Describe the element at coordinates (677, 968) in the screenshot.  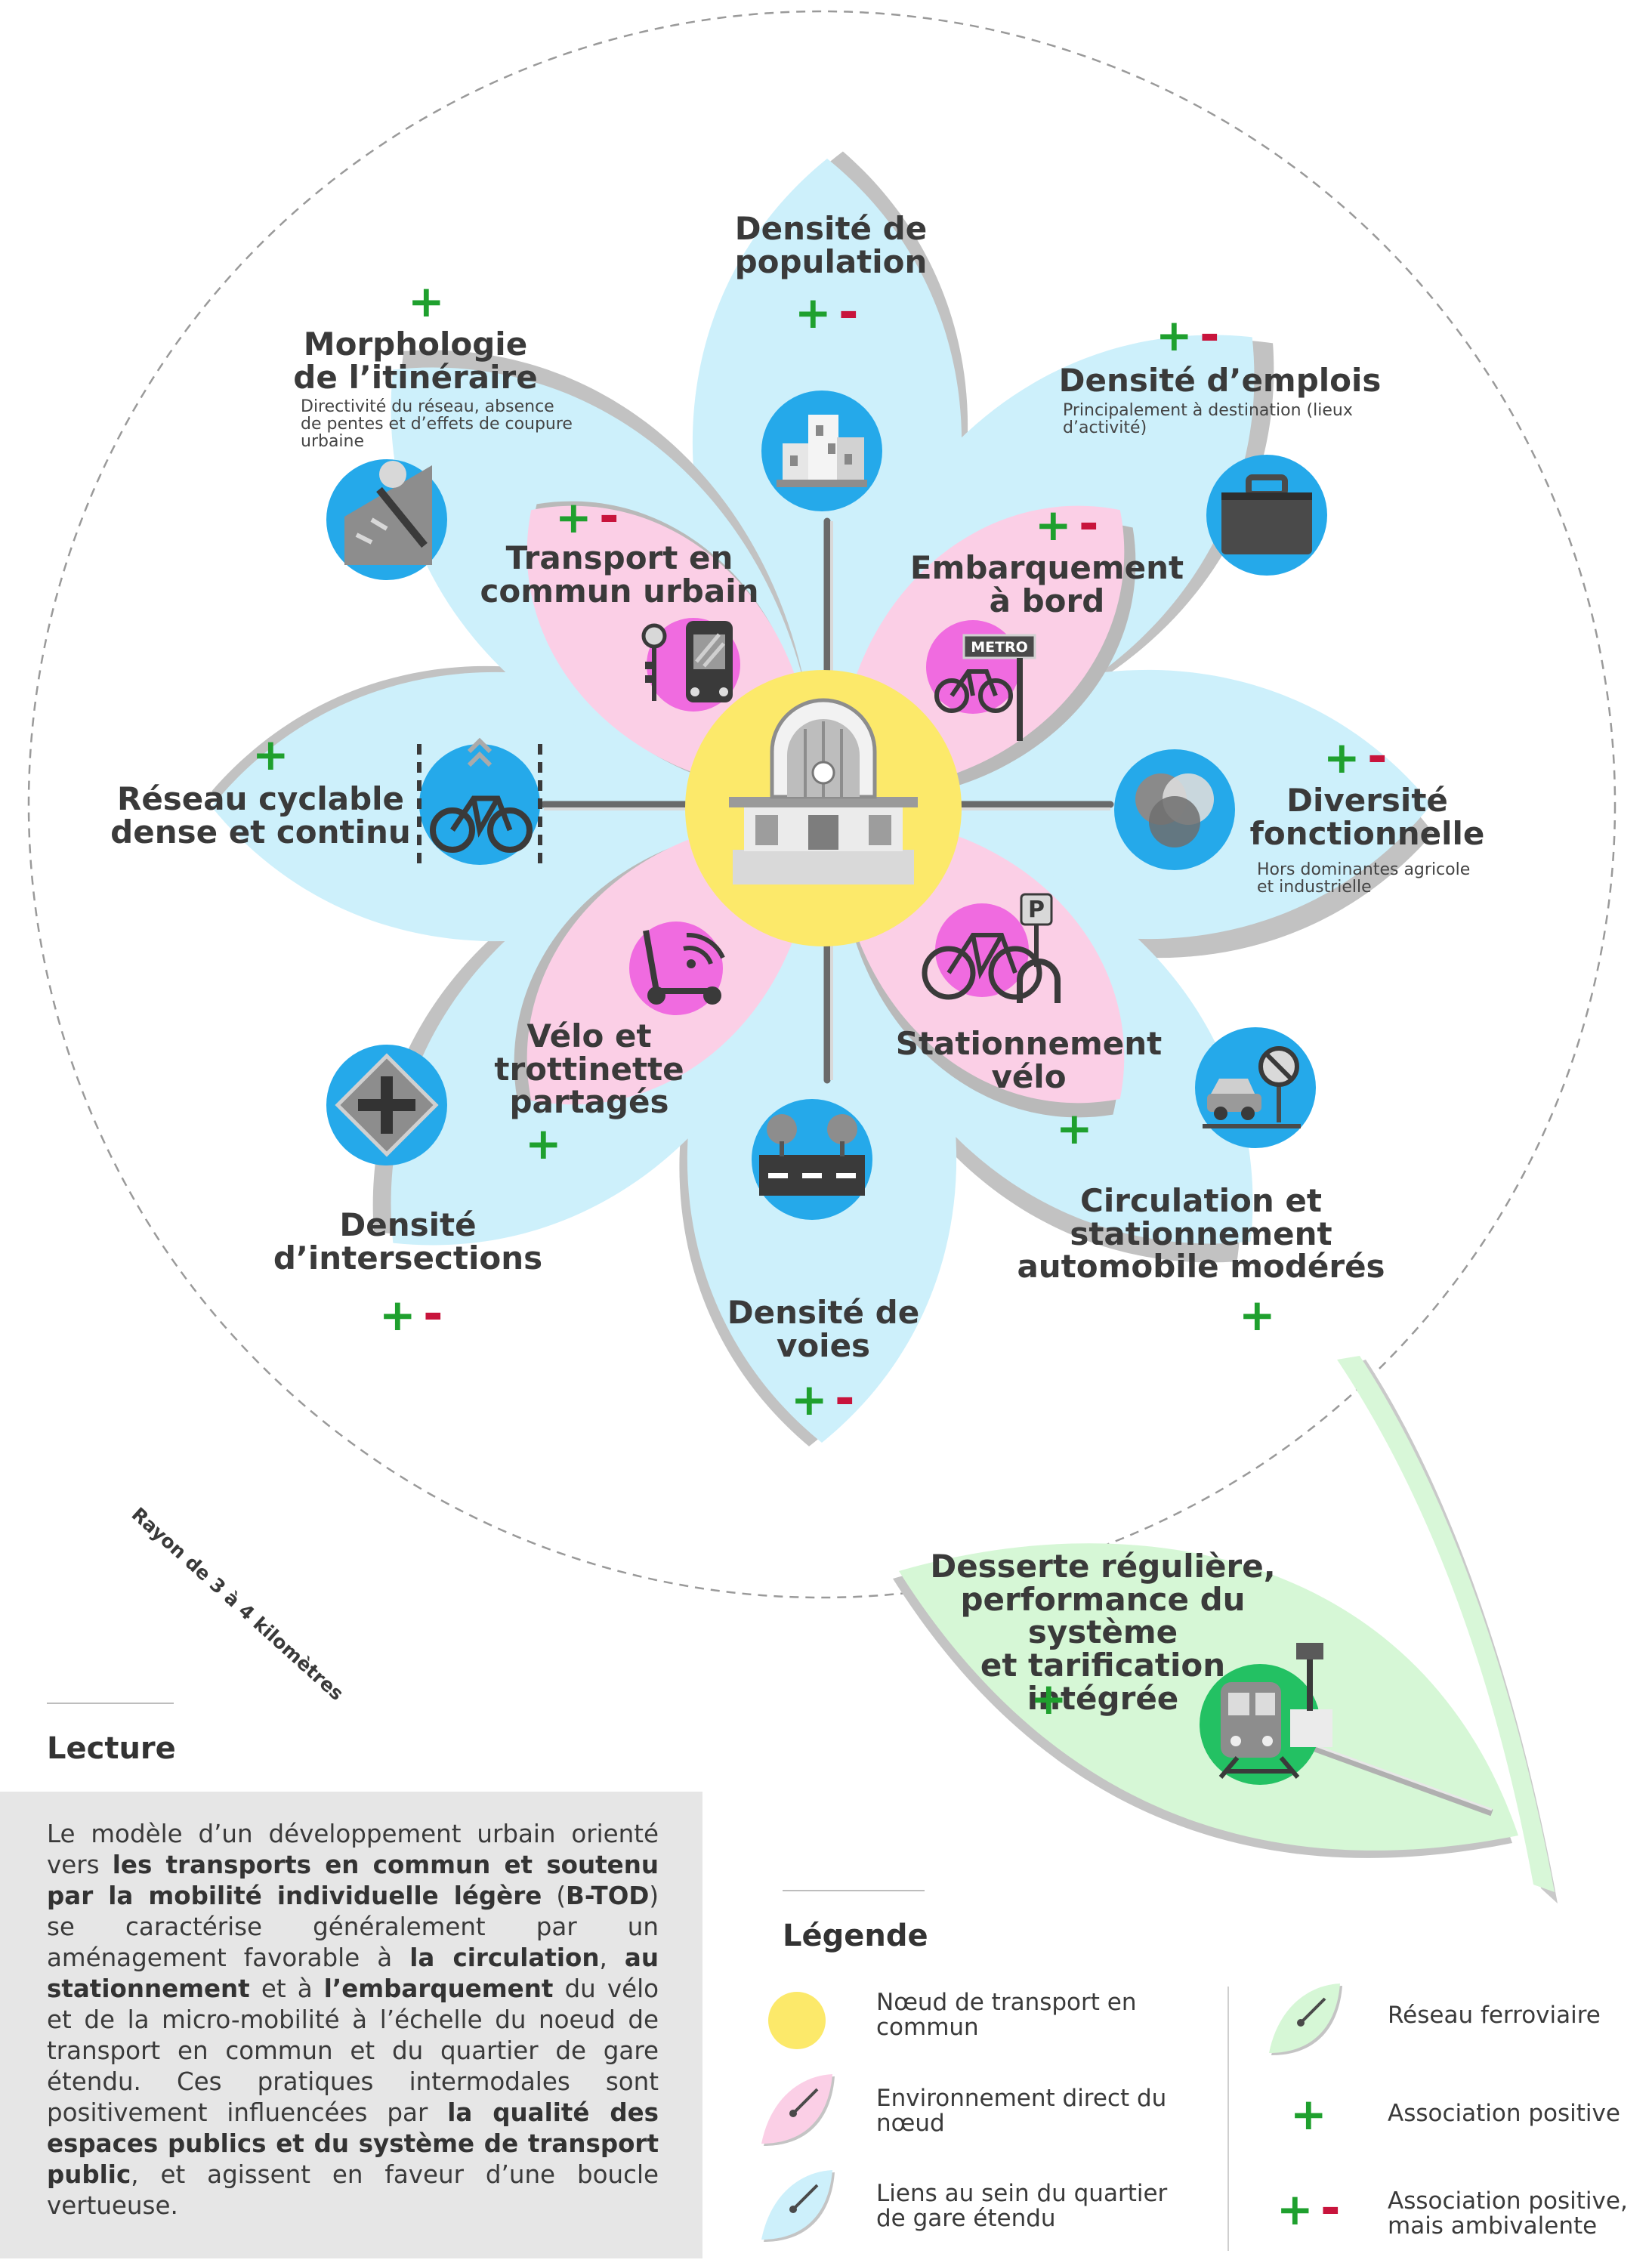
I see `scooter-wifi-icon` at that location.